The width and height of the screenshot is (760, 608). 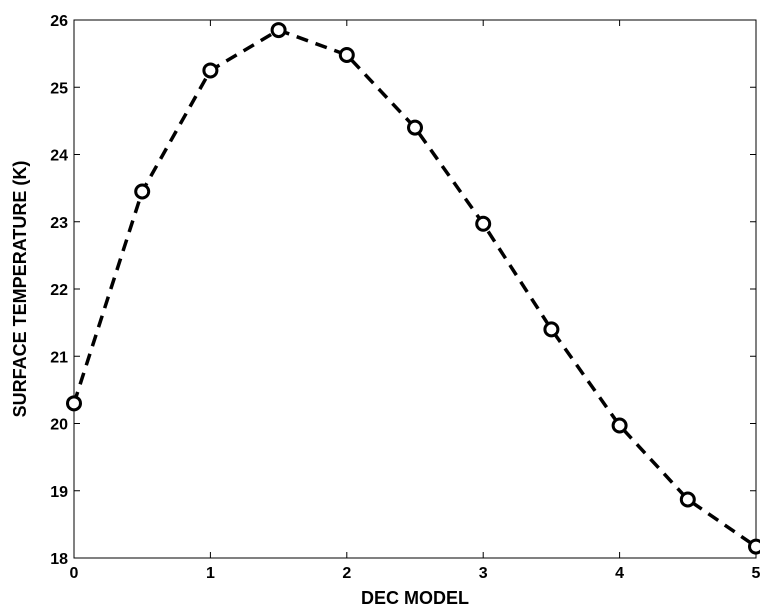 What do you see at coordinates (59, 357) in the screenshot?
I see `y-tick-label: 21` at bounding box center [59, 357].